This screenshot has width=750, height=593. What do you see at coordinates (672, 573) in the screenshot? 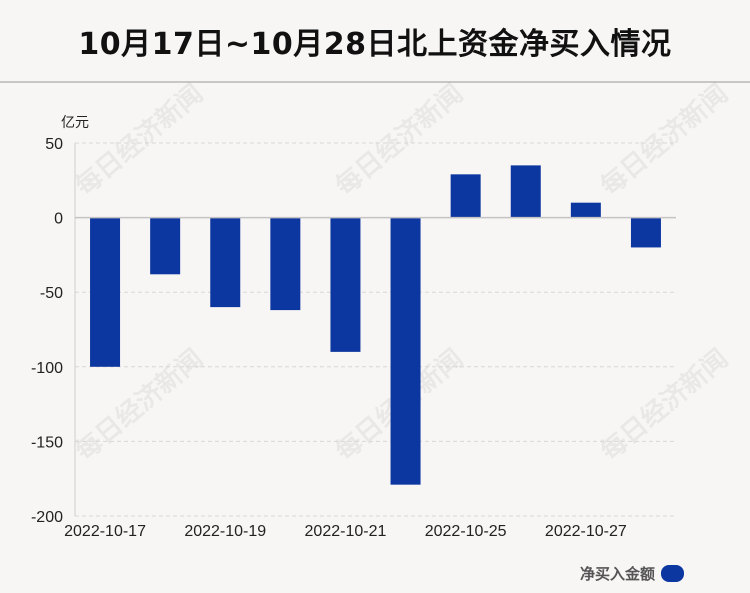
I see `legend-swatch` at bounding box center [672, 573].